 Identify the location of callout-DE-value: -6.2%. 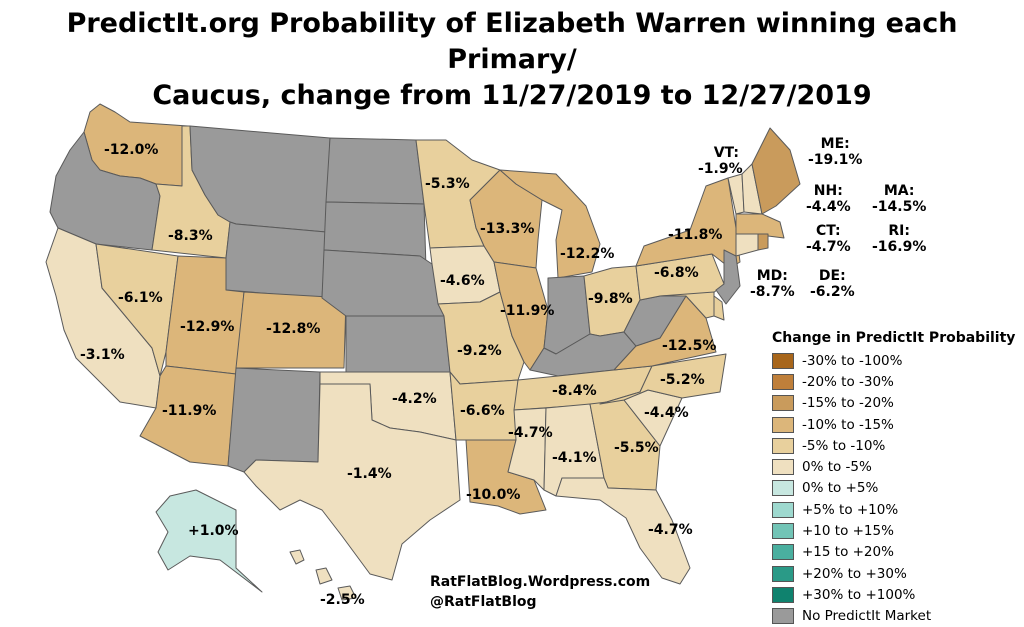
(832, 292).